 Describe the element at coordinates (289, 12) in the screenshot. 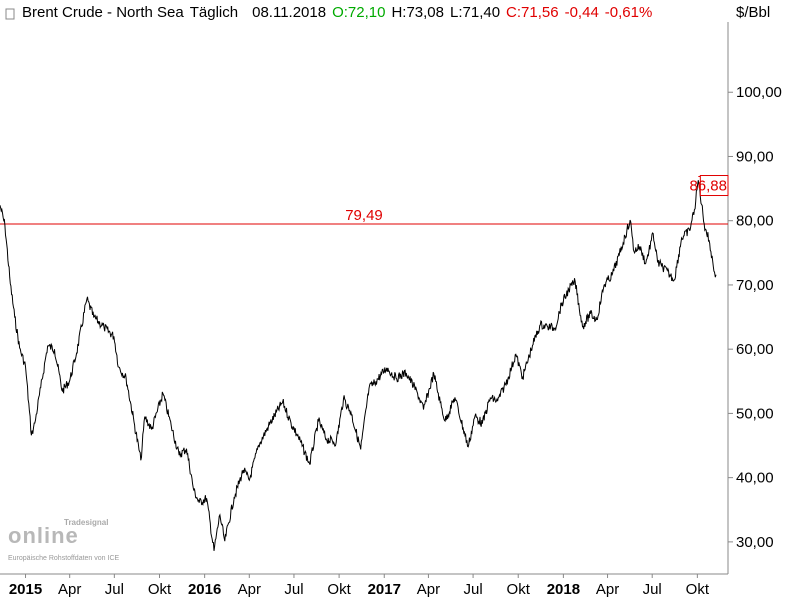

I see `header-date: 08.11.2018` at that location.